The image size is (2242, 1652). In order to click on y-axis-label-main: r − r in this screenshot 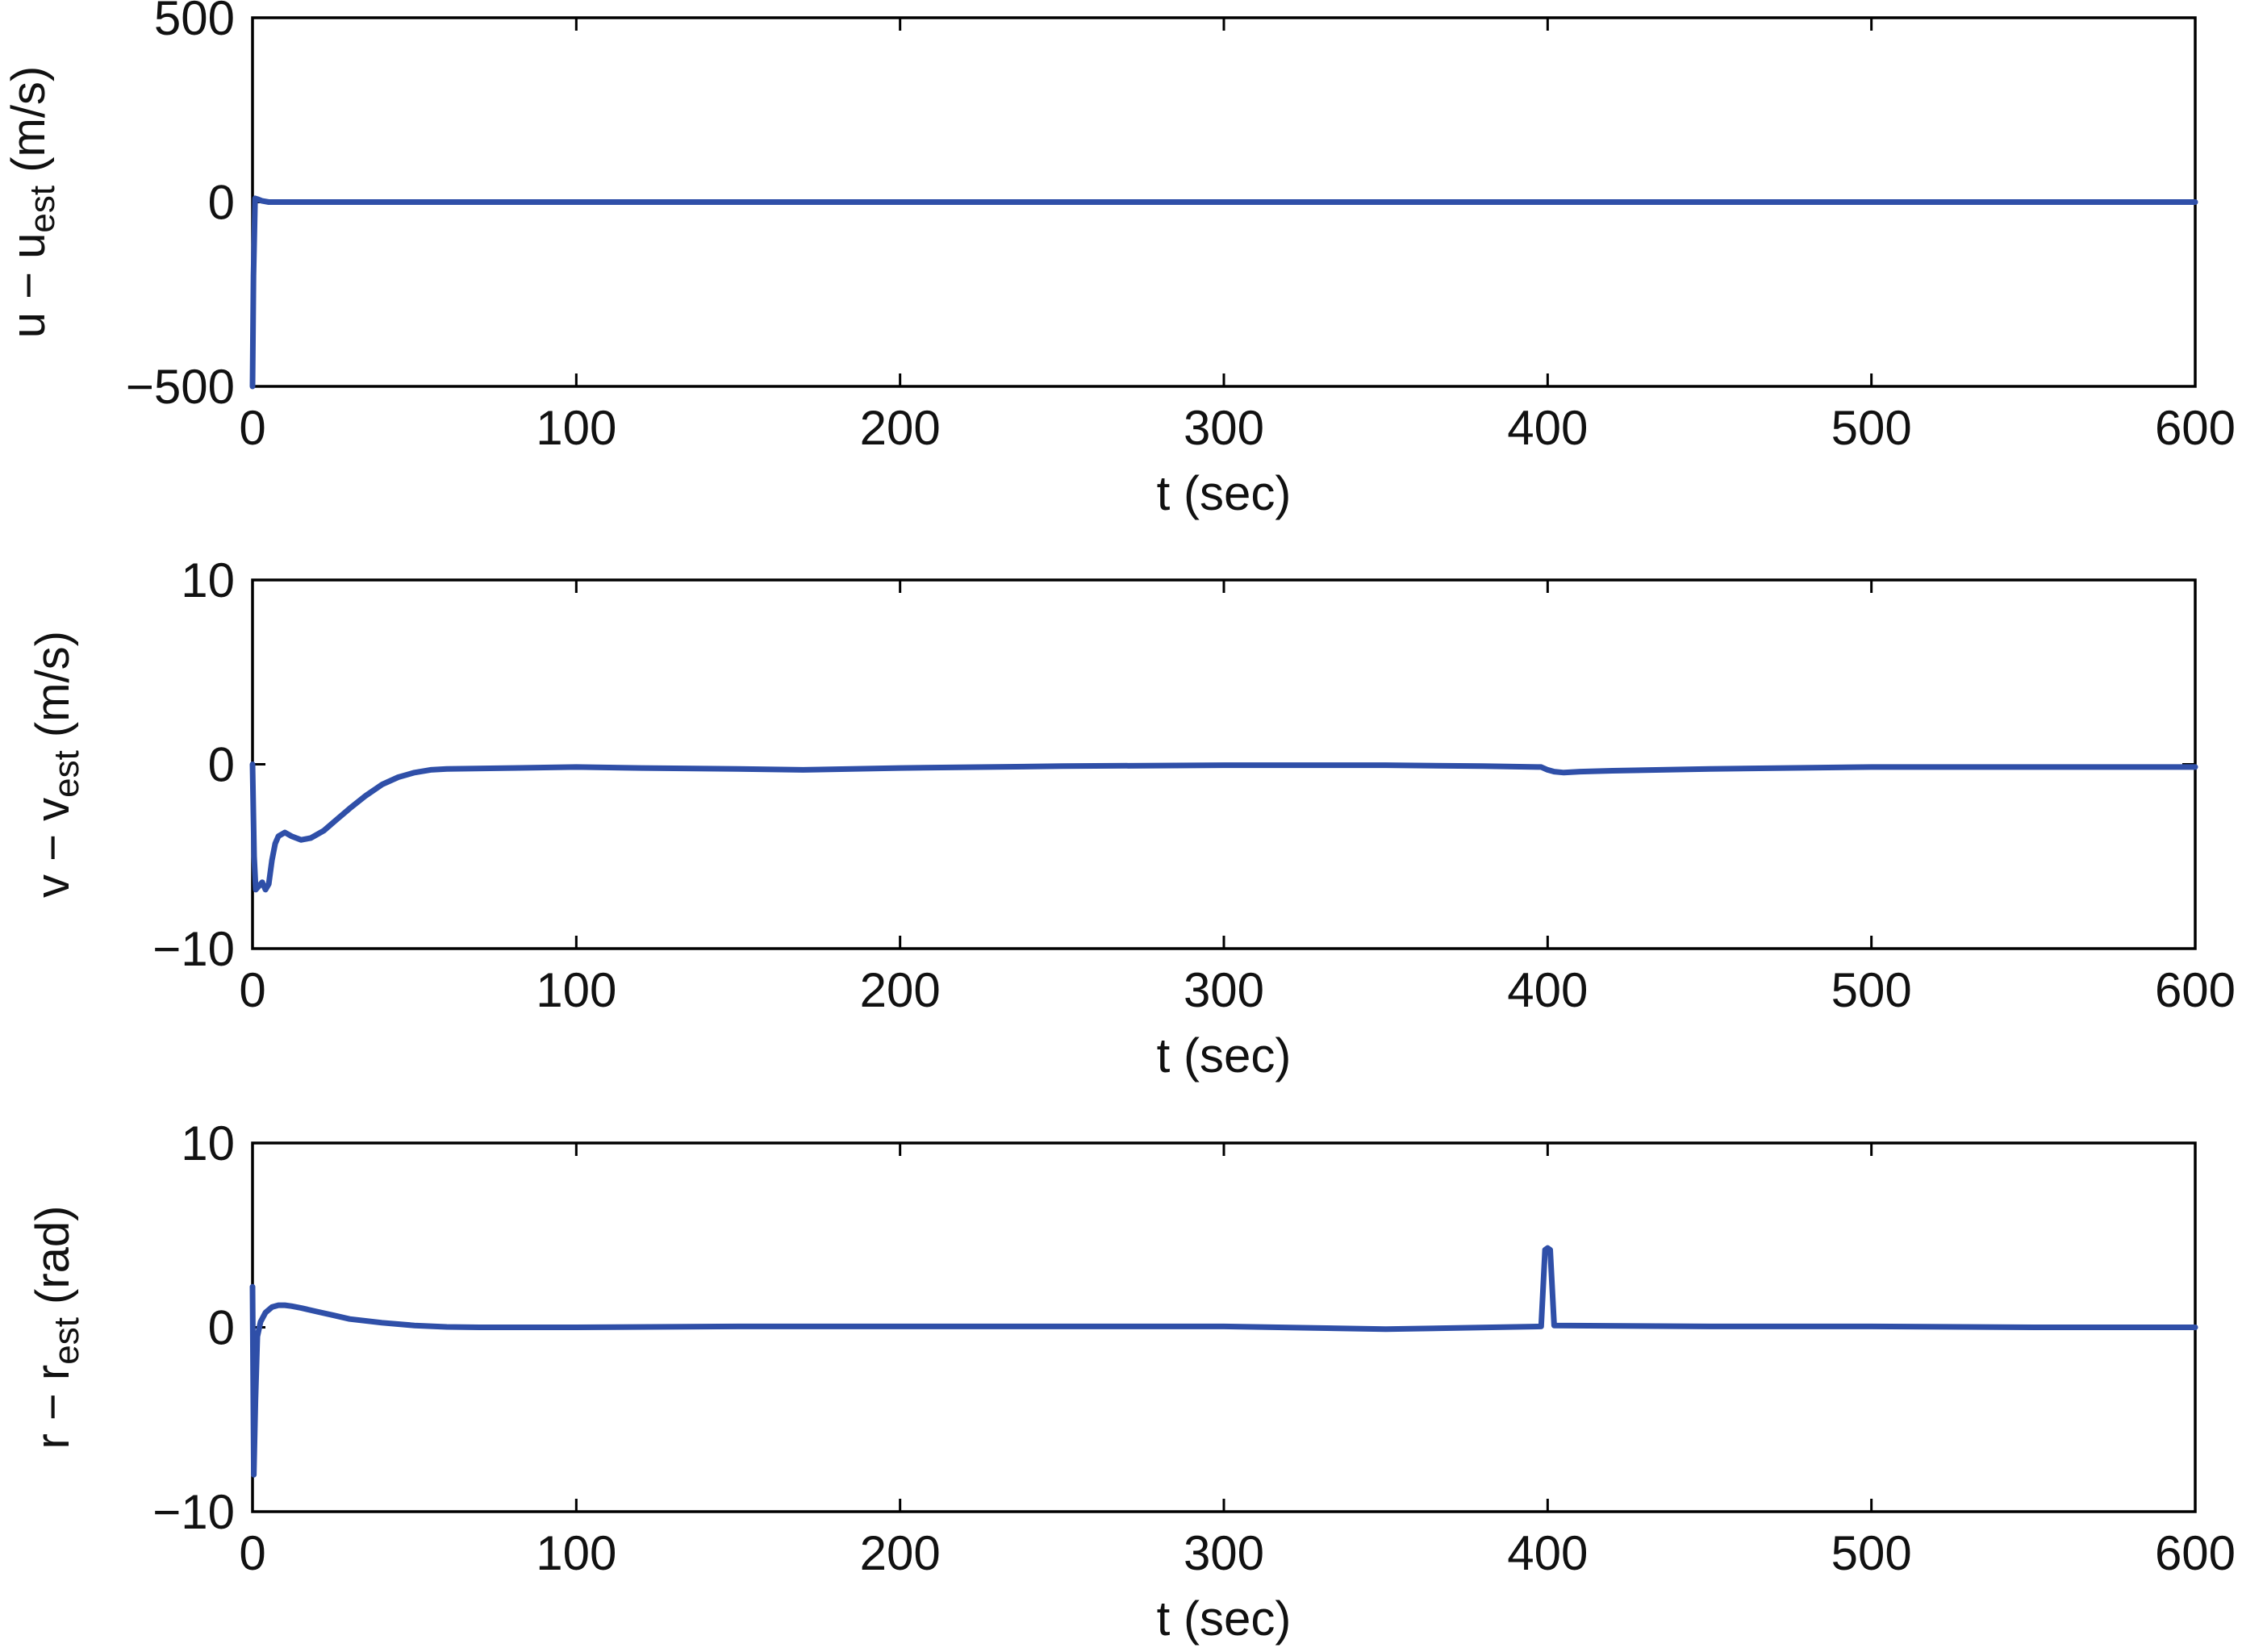, I will do `click(53, 1408)`.